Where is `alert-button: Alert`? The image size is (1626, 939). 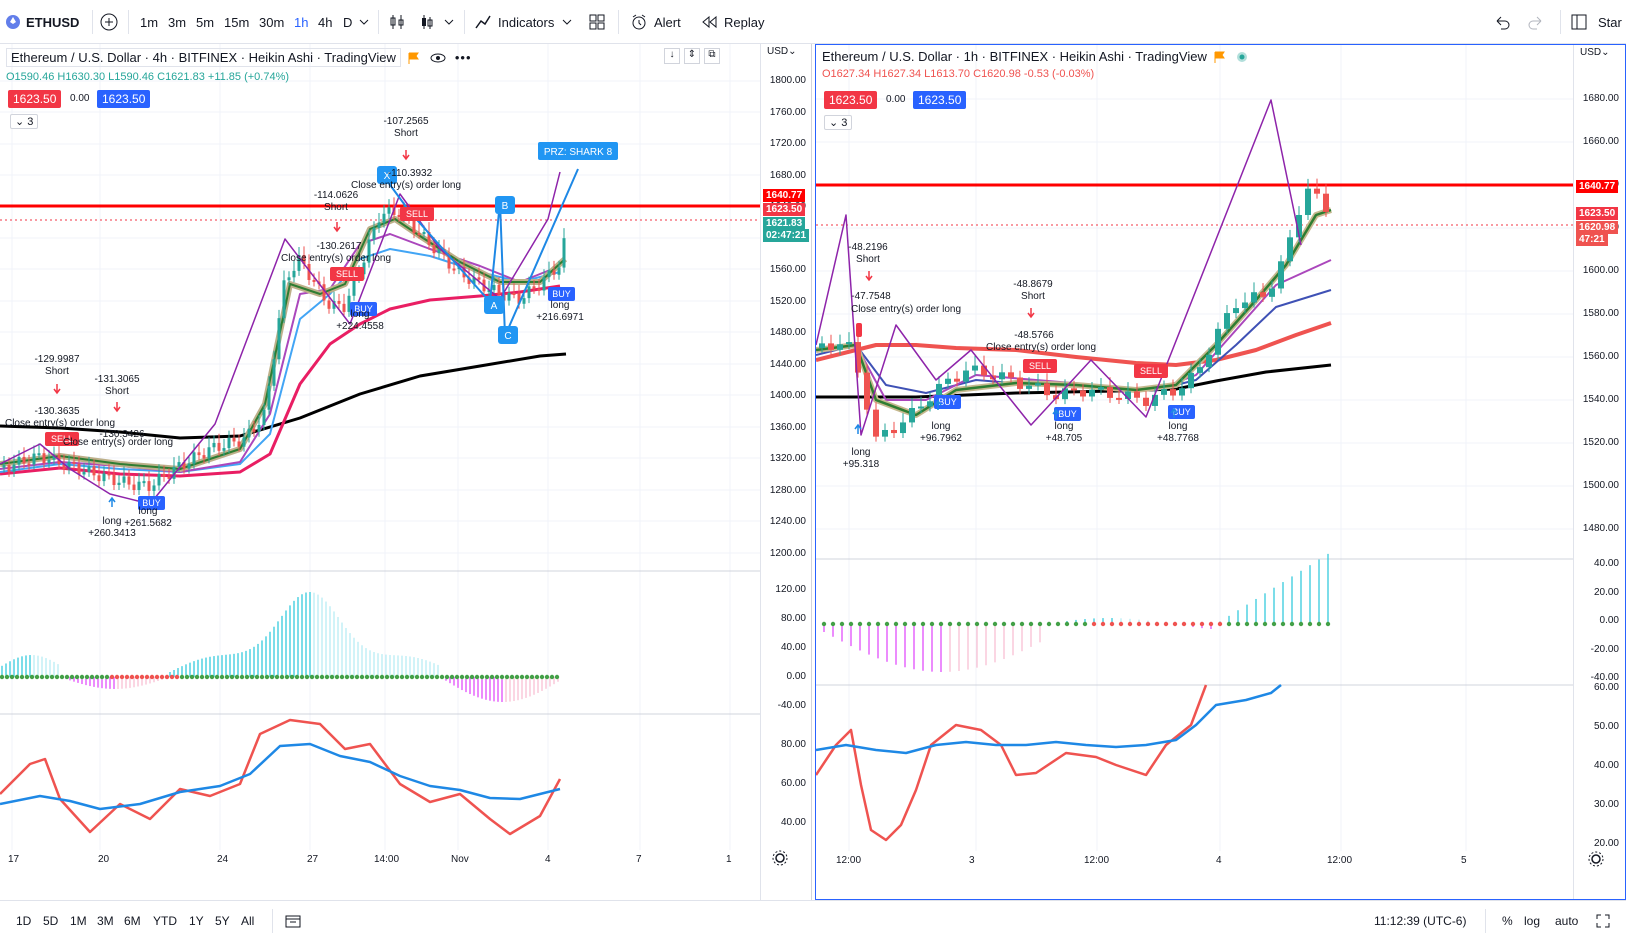 alert-button: Alert is located at coordinates (655, 22).